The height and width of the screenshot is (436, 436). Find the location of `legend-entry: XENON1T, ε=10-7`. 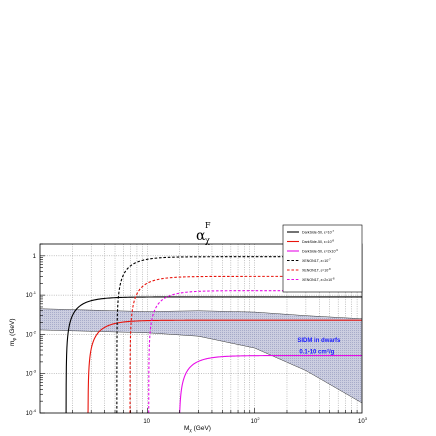

legend-entry: XENON1T, ε=10-7 is located at coordinates (316, 260).